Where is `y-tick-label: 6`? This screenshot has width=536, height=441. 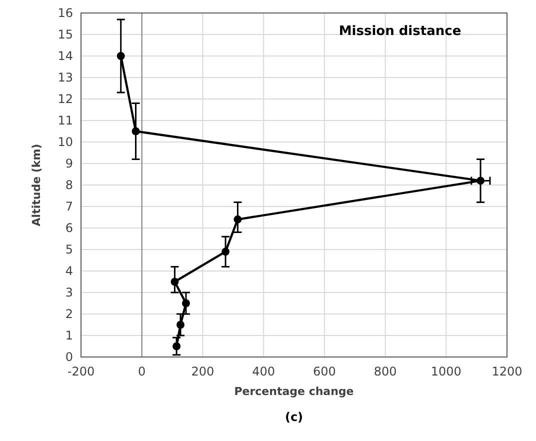
y-tick-label: 6 is located at coordinates (69, 227).